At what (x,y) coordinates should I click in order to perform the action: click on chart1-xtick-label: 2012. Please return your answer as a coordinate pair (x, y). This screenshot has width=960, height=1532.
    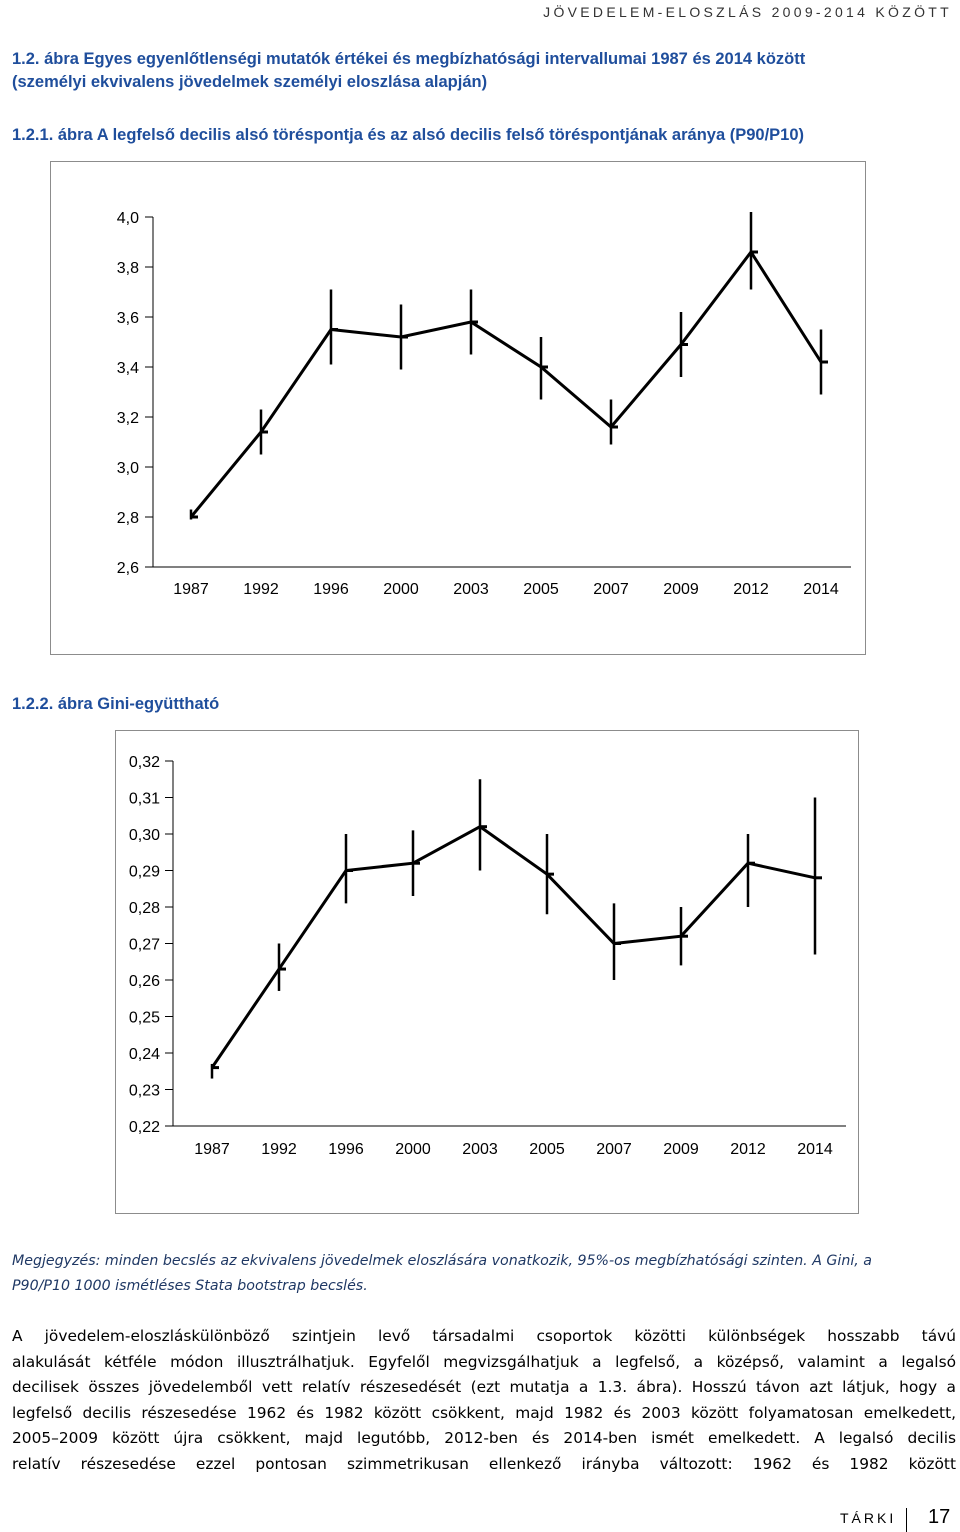
    Looking at the image, I should click on (751, 589).